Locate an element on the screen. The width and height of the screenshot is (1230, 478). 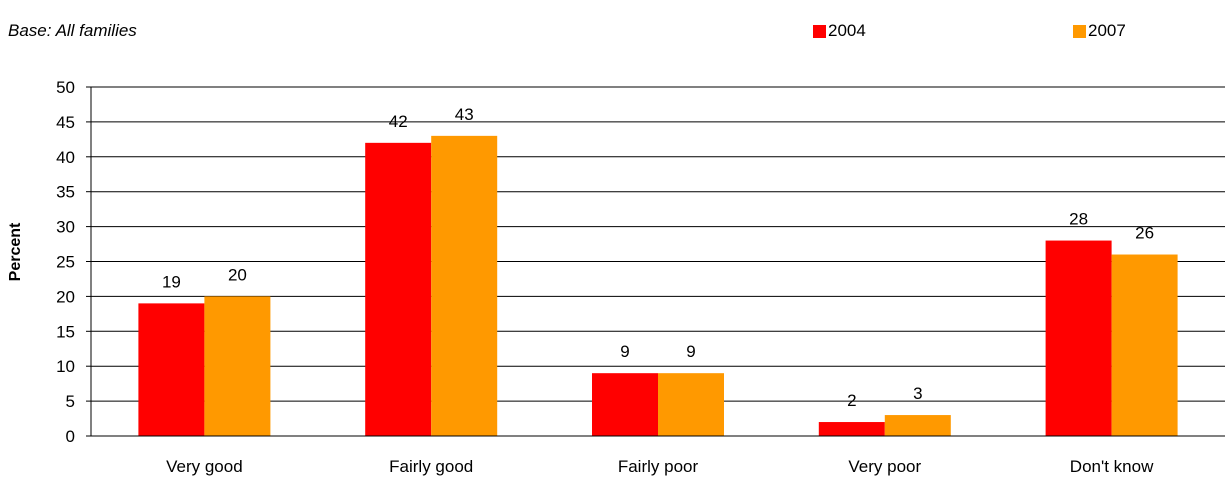
x-tick-label-3: Very poor is located at coordinates (884, 466).